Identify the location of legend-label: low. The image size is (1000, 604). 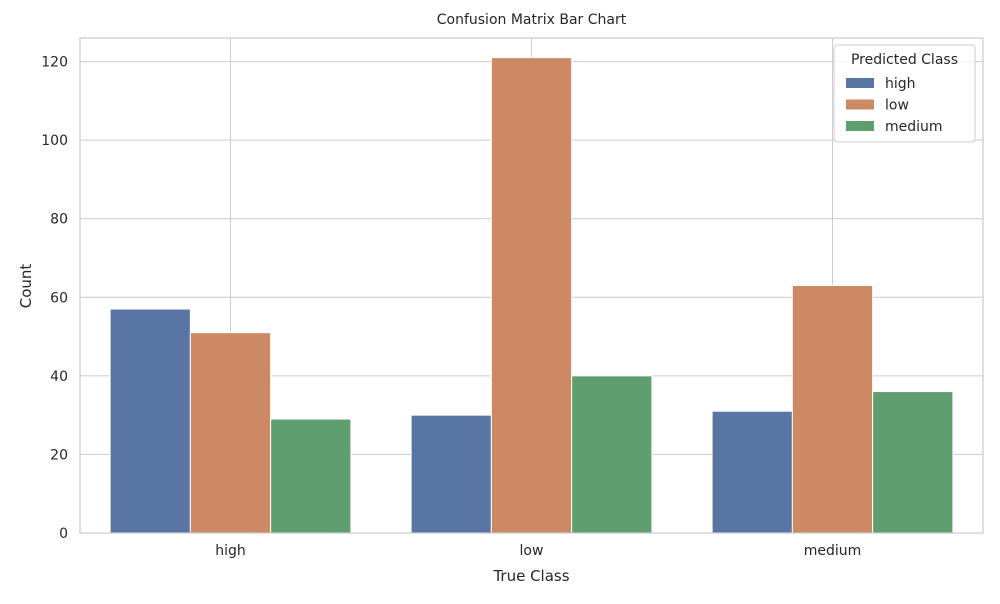
(897, 106).